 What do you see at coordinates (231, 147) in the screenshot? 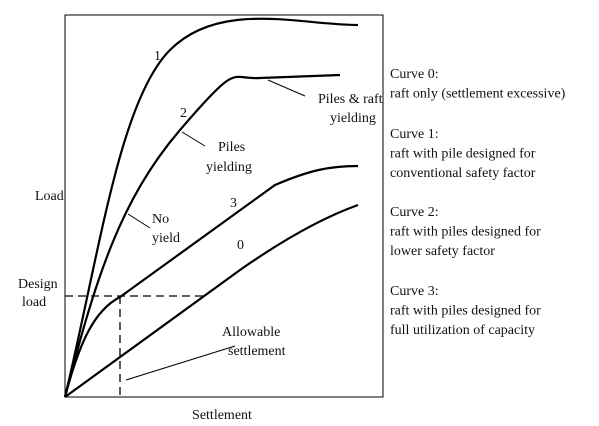
I see `annotation: Piles` at bounding box center [231, 147].